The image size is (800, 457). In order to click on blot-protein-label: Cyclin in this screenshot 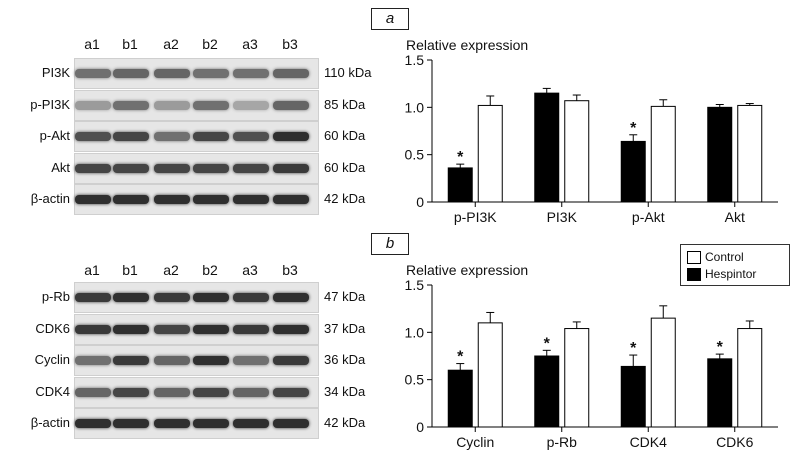, I will do `click(52, 359)`.